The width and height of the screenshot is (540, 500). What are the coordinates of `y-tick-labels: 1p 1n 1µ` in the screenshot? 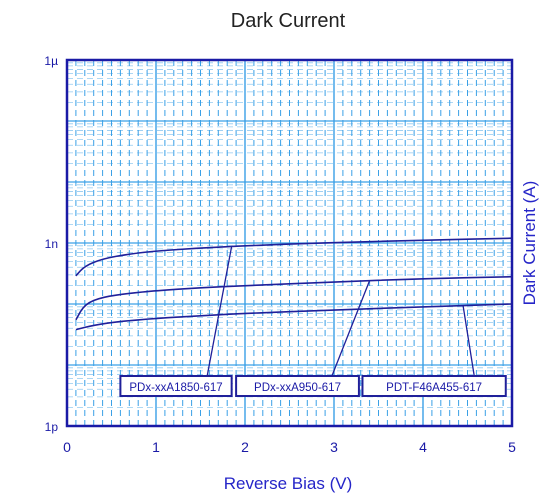 It's located at (51, 244).